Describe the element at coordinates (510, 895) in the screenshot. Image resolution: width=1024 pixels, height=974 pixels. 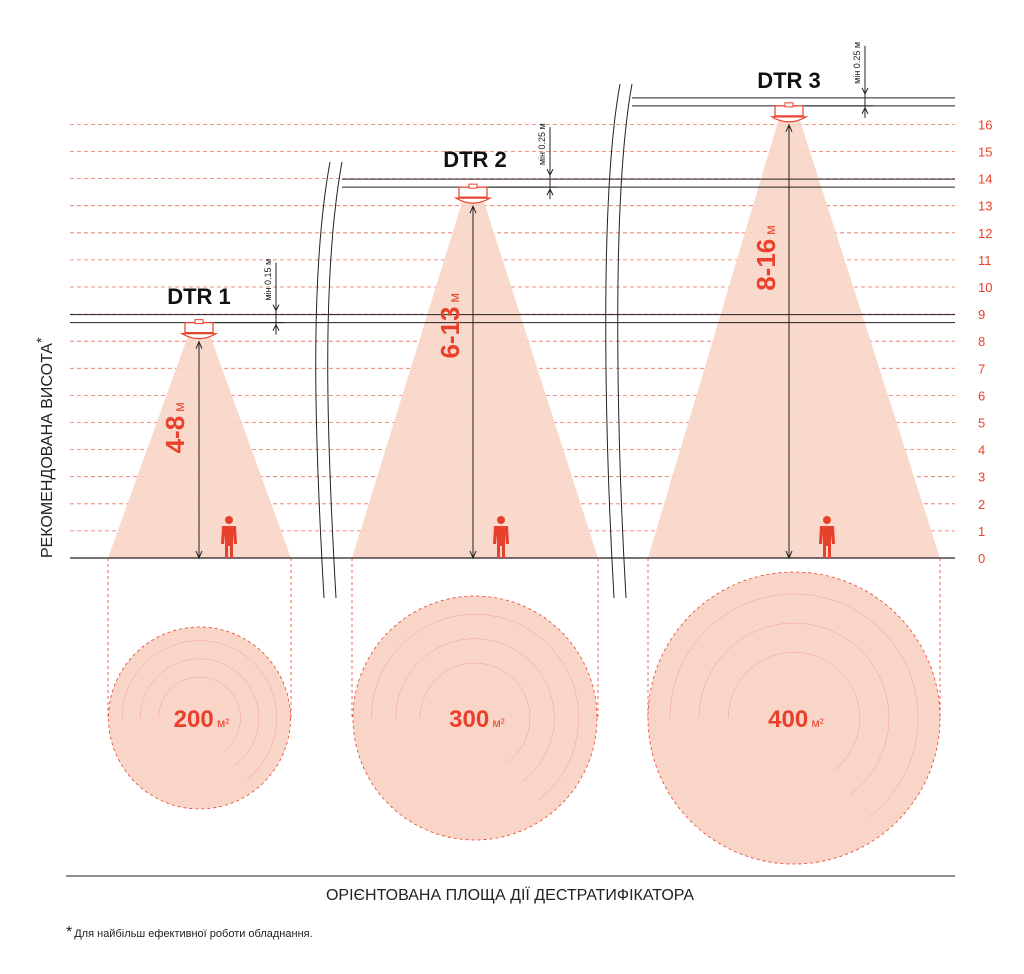
I see `x-axis-title: ОРІЄНТОВАНА ПЛОЩА ДІЇ ДЕСТРАТИФІКАТОРА` at that location.